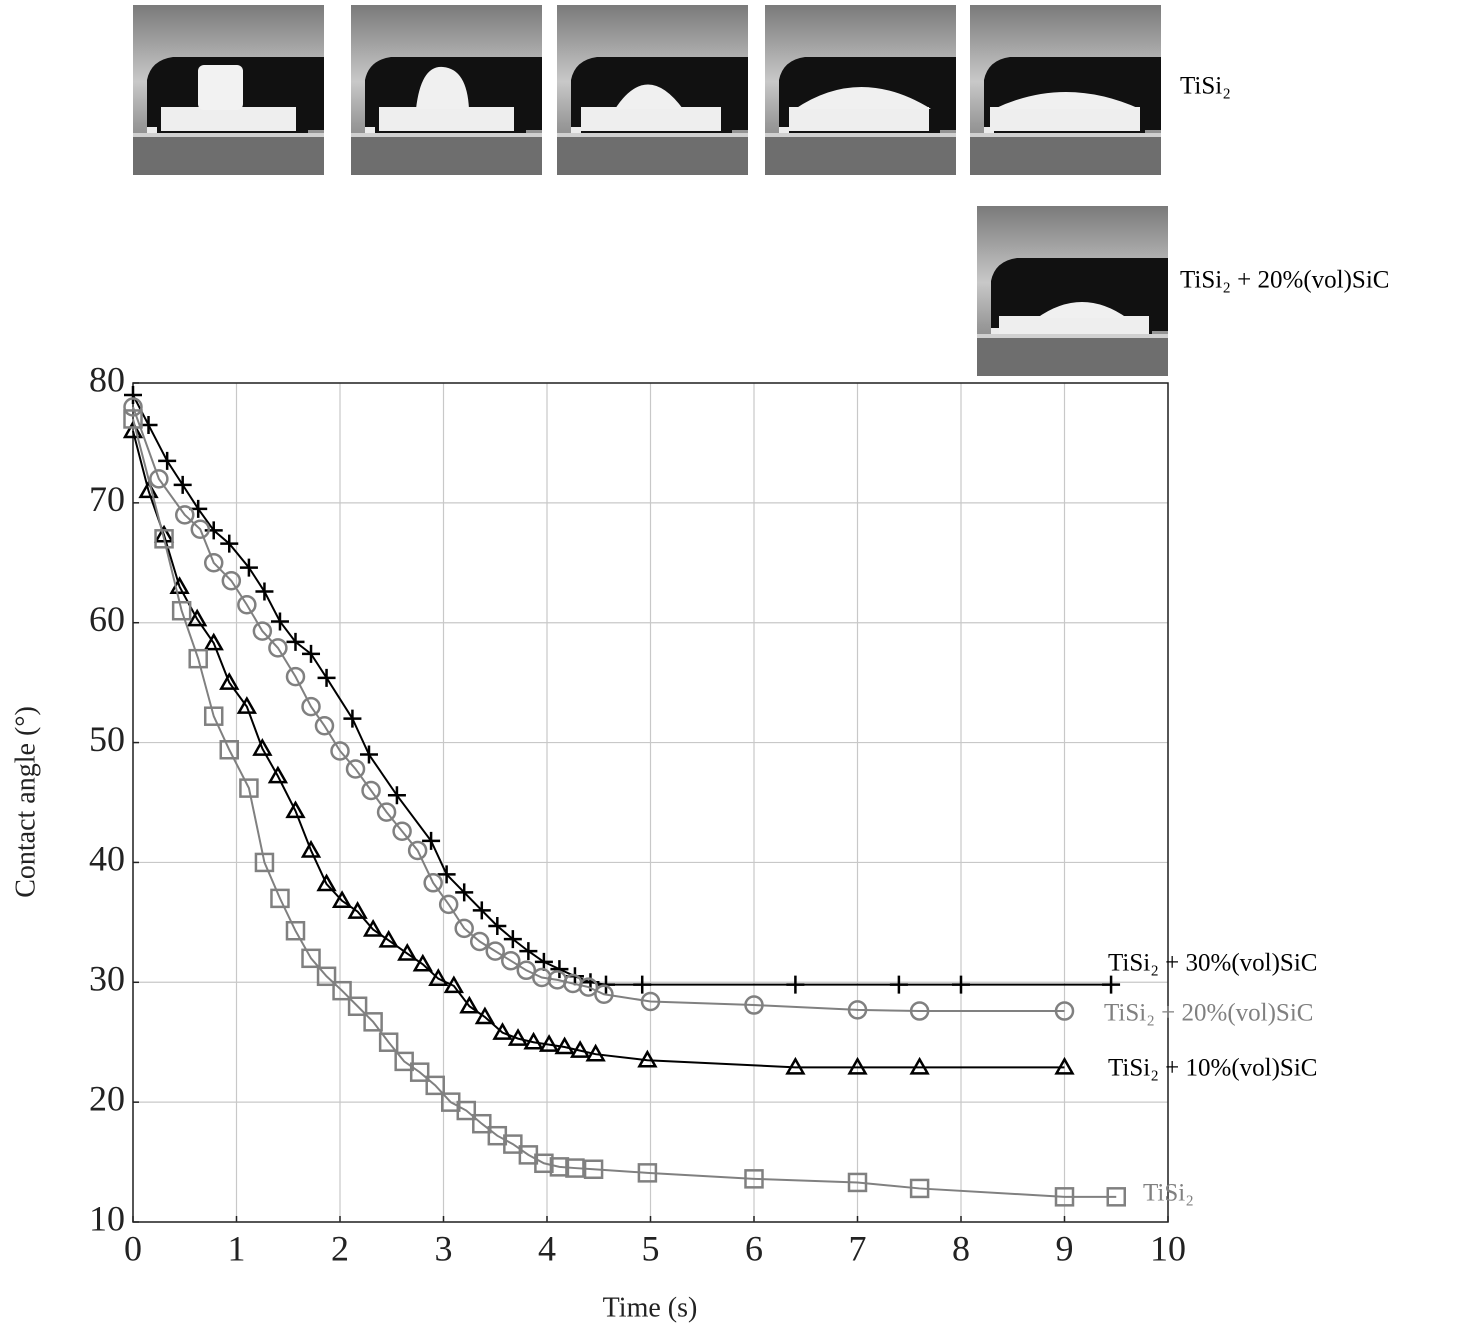 The width and height of the screenshot is (1457, 1340). Describe the element at coordinates (1208, 1013) in the screenshot. I see `series-label: TiSi₂ + 20%(vol)SiC` at that location.